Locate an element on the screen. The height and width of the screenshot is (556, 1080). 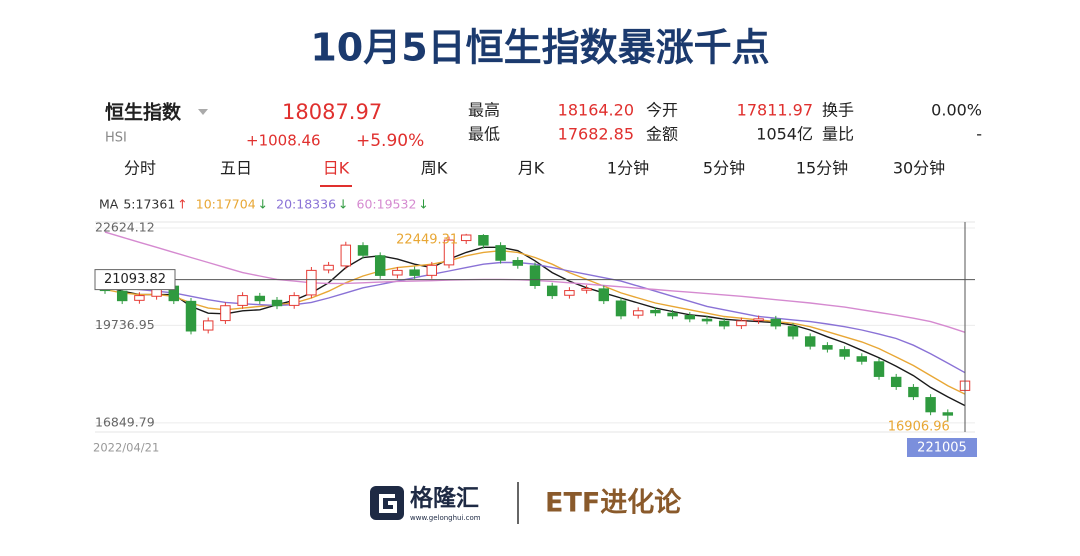
tab: 30分钟 is located at coordinates (919, 168).